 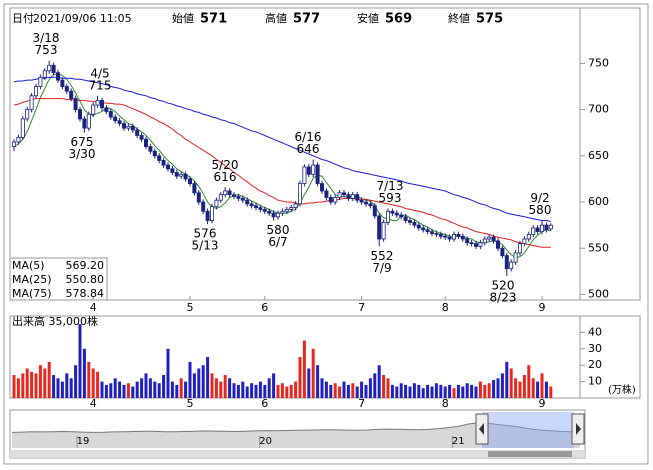 I want to click on volume-x-tick-label: 6, so click(x=264, y=403).